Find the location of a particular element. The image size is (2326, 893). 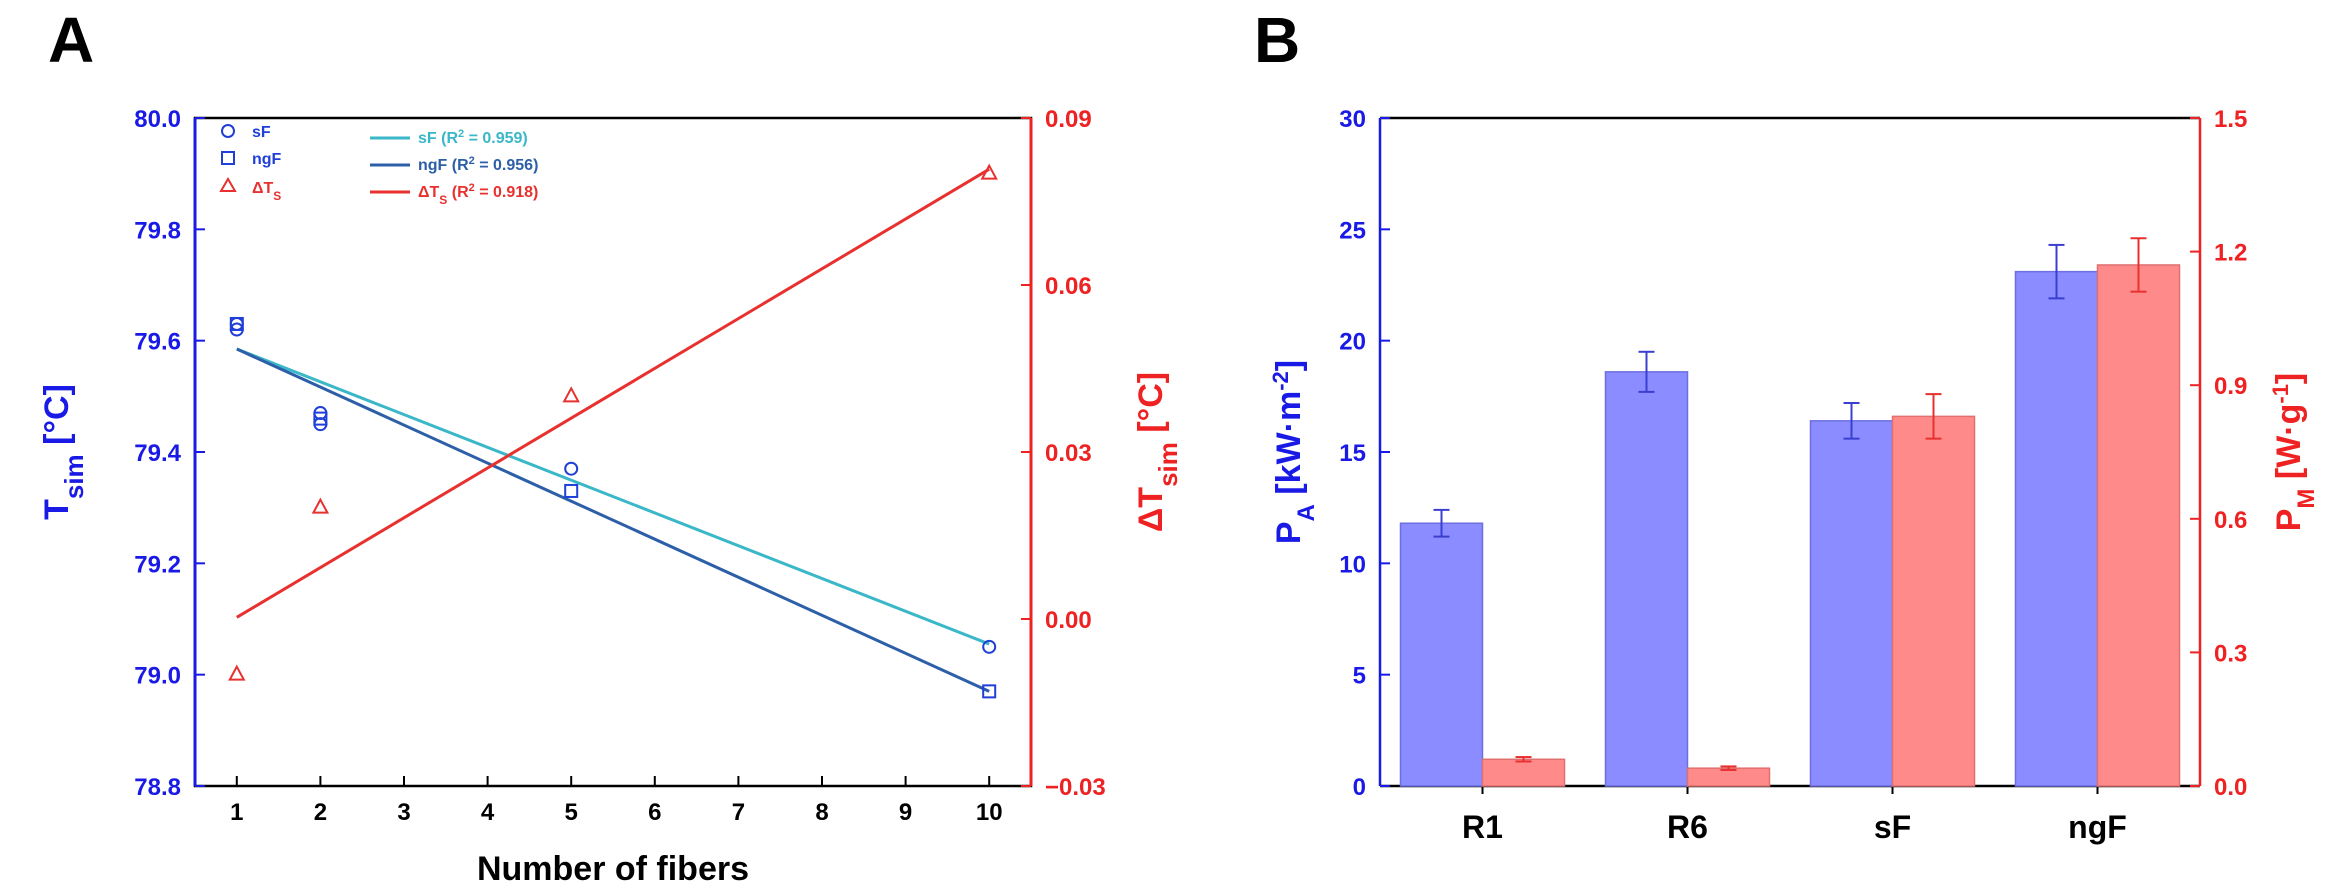

x-tick-label: 8 is located at coordinates (821, 812).